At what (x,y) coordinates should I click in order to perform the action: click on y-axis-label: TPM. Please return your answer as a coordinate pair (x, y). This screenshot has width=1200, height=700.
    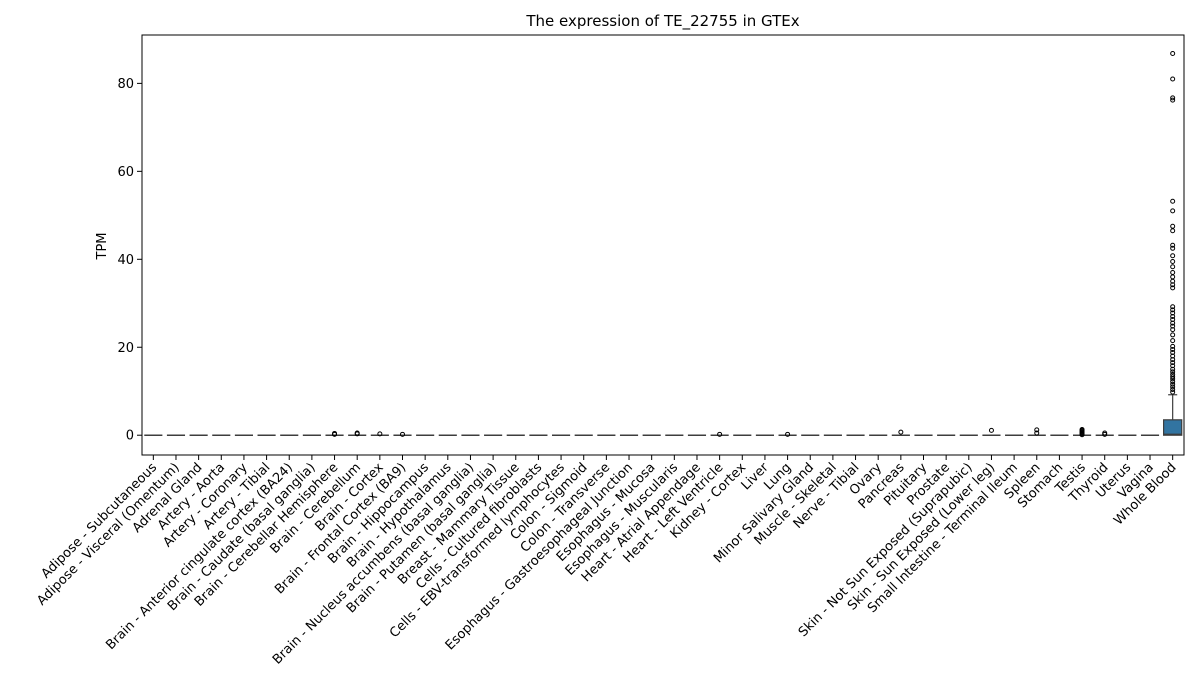
    Looking at the image, I should click on (102, 247).